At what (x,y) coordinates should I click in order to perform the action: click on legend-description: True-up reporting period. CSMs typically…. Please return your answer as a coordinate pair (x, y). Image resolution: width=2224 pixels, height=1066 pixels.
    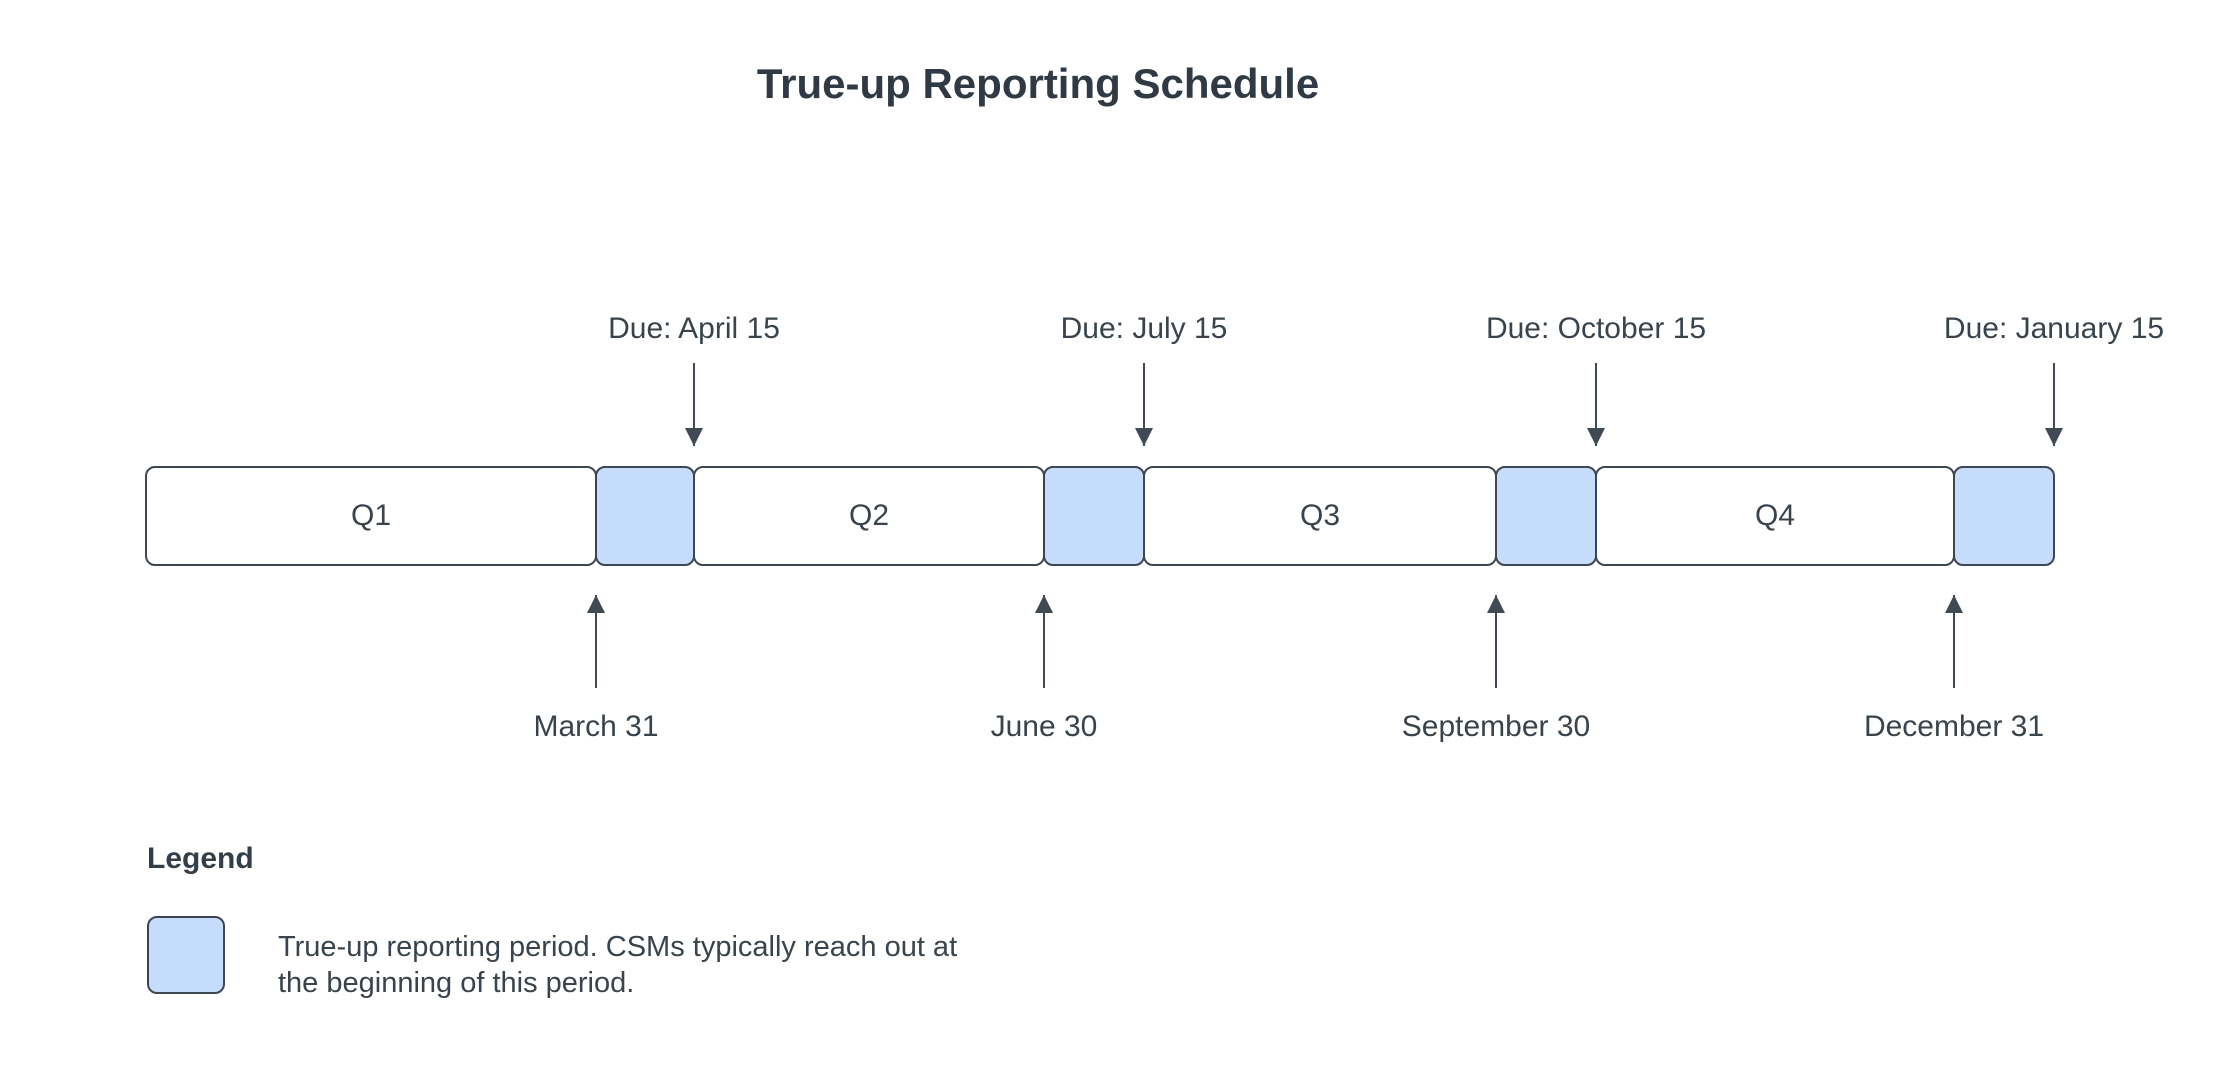
    Looking at the image, I should click on (617, 965).